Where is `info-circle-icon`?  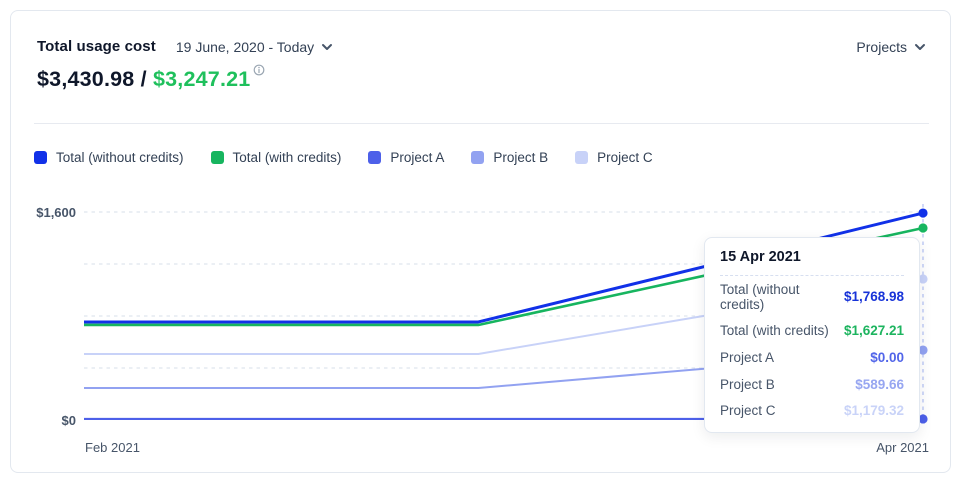 info-circle-icon is located at coordinates (259, 70).